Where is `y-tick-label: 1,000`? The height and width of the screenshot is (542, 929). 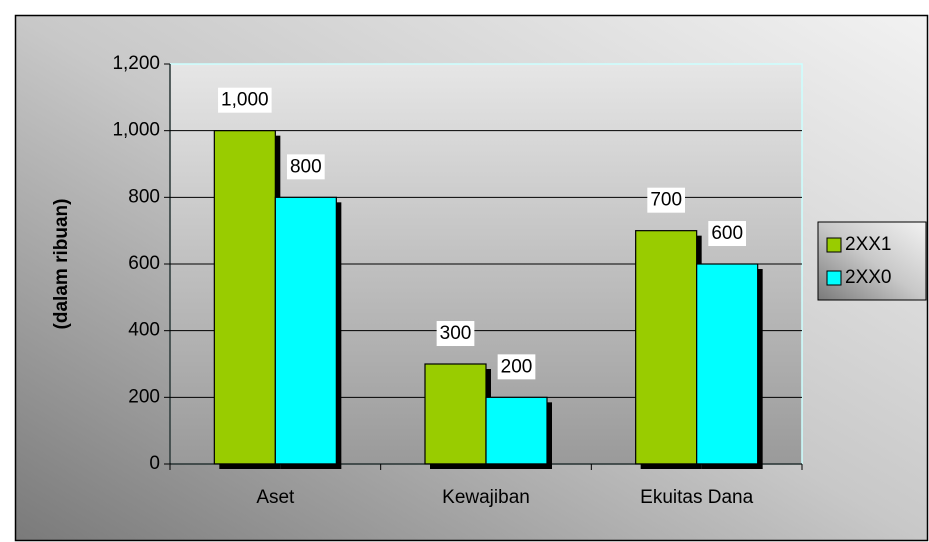
y-tick-label: 1,000 is located at coordinates (136, 130).